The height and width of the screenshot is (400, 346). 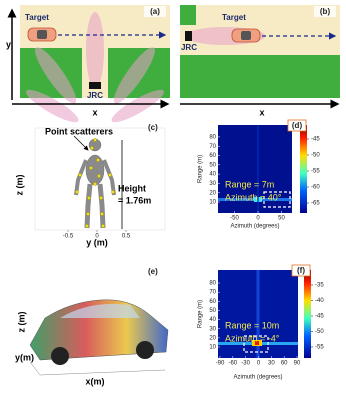 I want to click on x-tick-label: -50, so click(x=234, y=219).